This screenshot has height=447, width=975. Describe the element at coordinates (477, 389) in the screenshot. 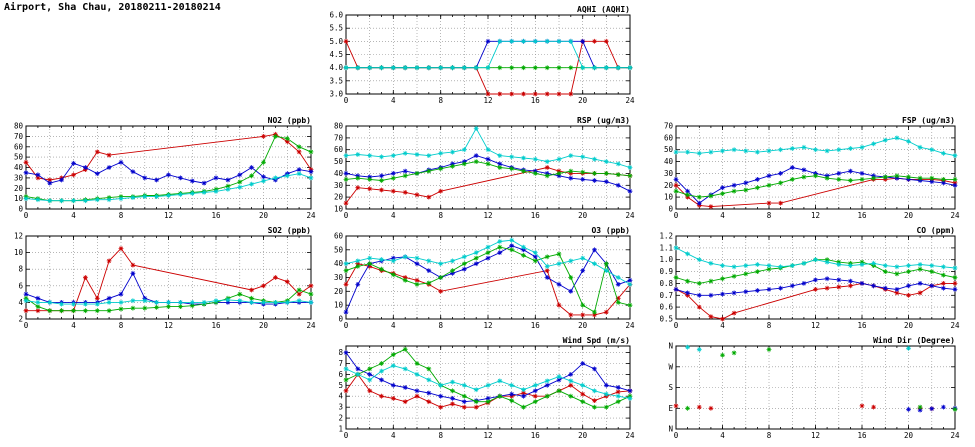

I see `chart-wind-speed: 0 4 8 12 16 20 24 1 2 3 4 5 6 7 8 Wind Spd (m/s)` at that location.